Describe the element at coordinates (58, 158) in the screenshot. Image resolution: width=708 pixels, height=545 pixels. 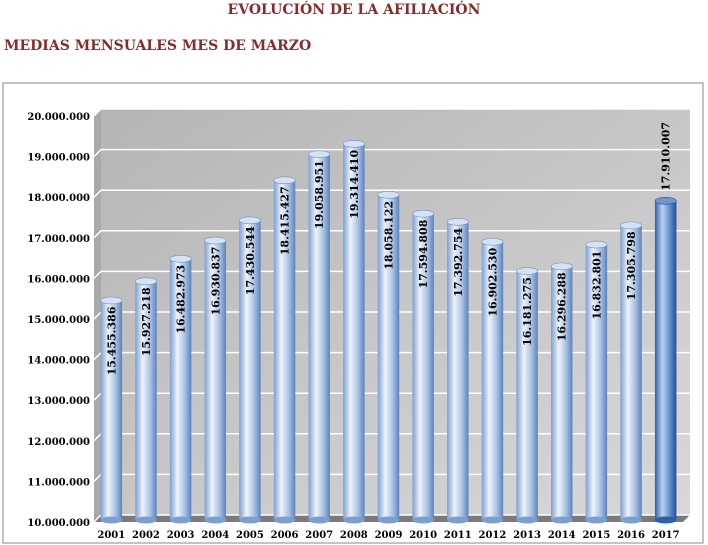
I see `y-tick-label: 19.000.000` at that location.